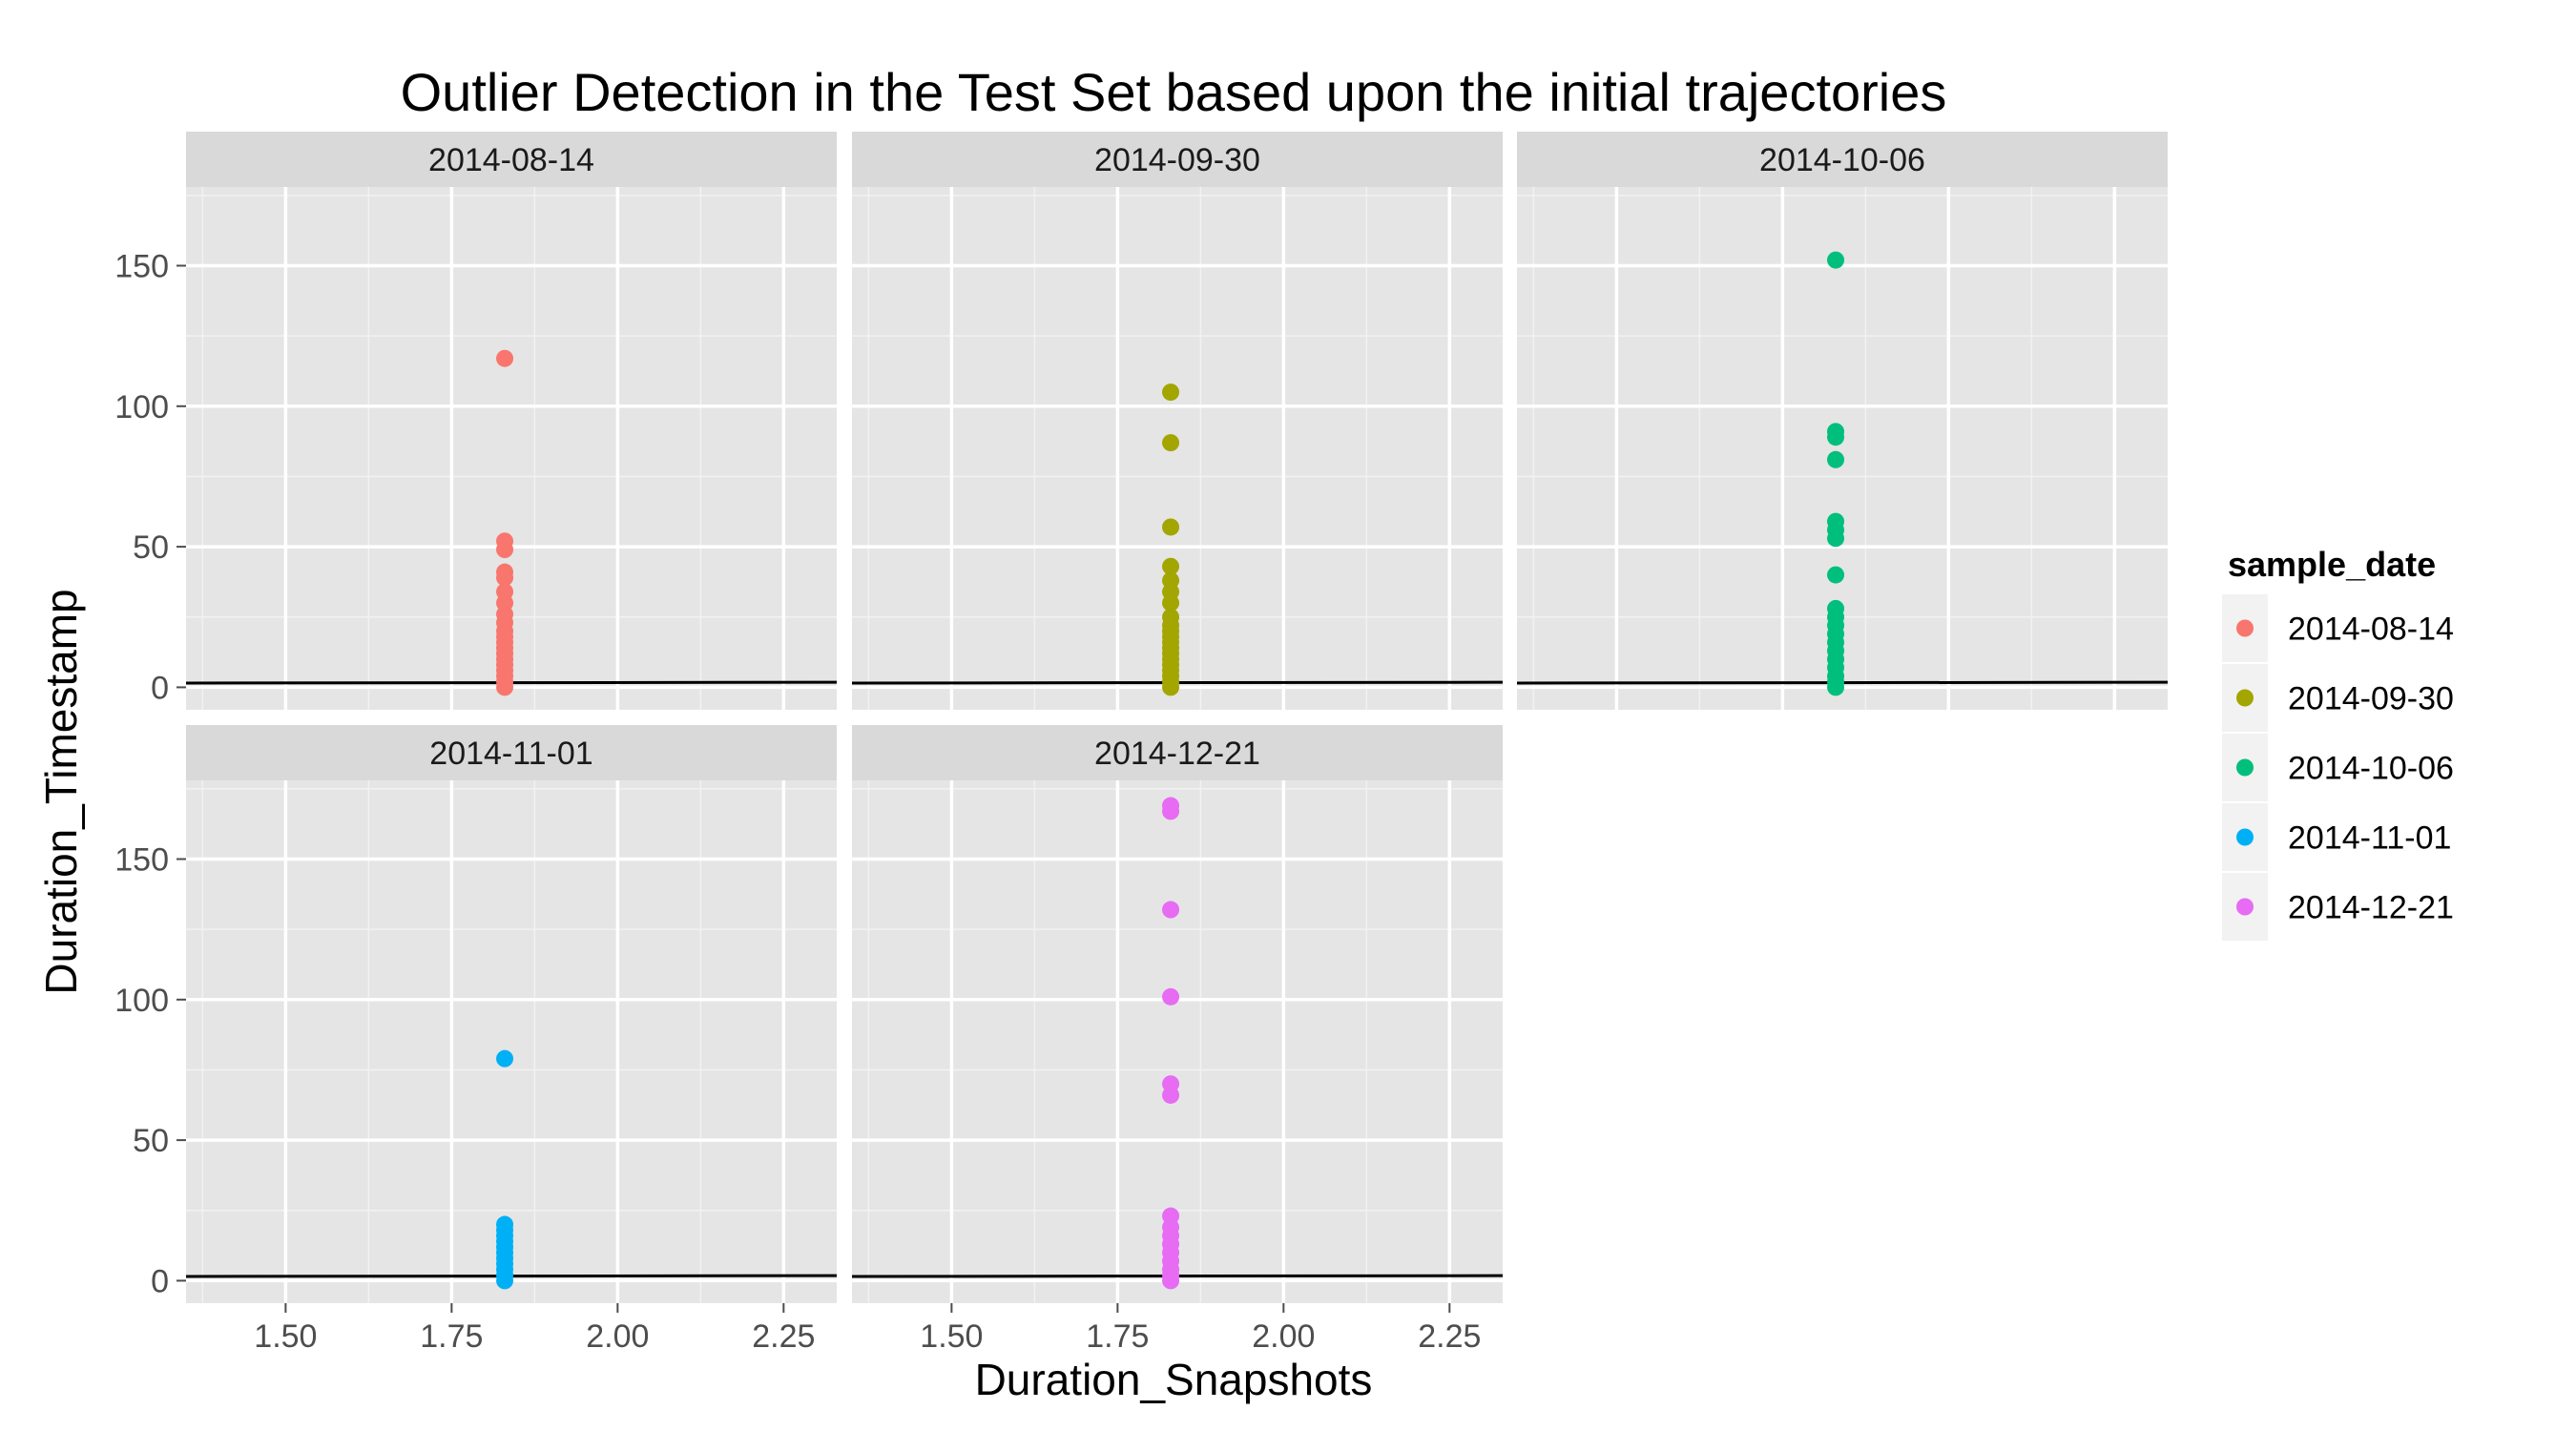  I want to click on legend-label: 2014-11-01, so click(2369, 838).